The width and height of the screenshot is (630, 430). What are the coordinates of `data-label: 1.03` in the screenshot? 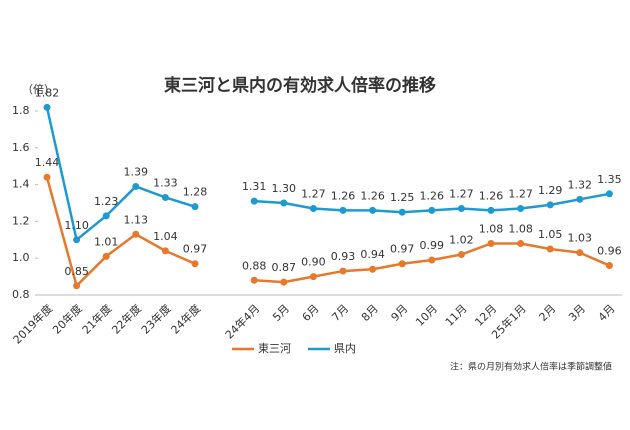 It's located at (580, 238).